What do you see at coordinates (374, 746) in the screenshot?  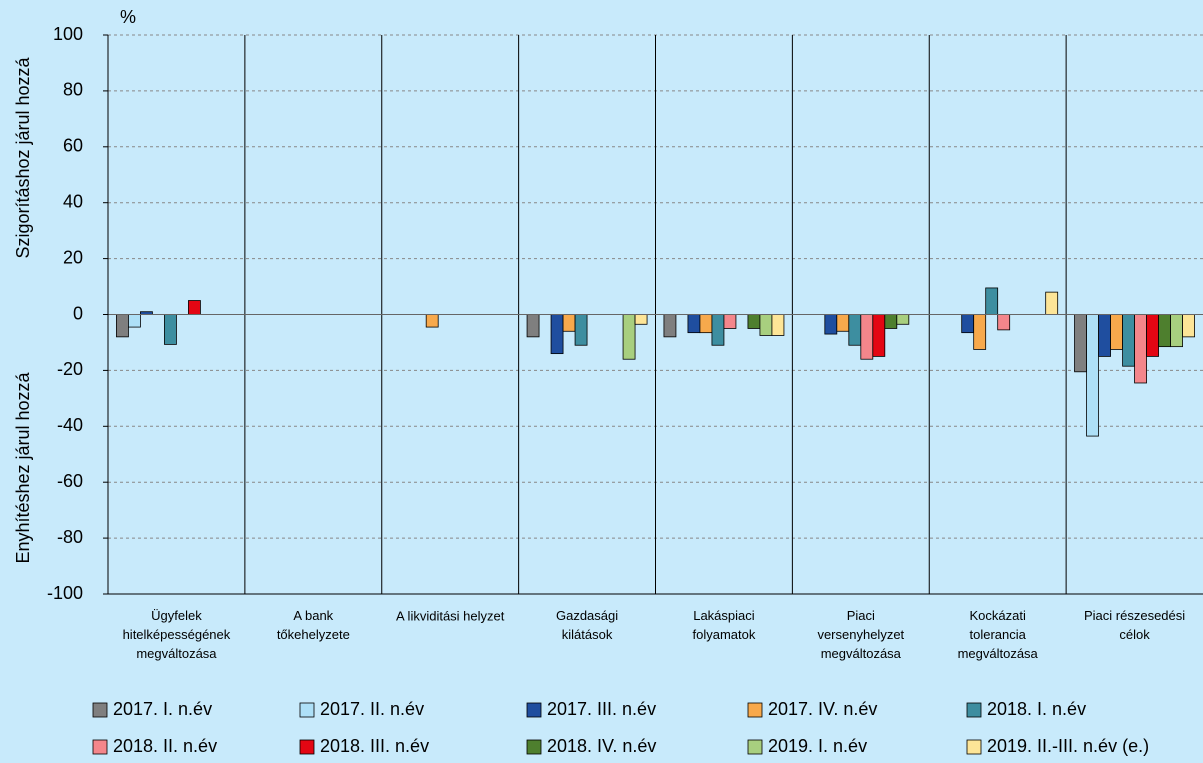 I see `legend-label: 2018. III. n.év` at bounding box center [374, 746].